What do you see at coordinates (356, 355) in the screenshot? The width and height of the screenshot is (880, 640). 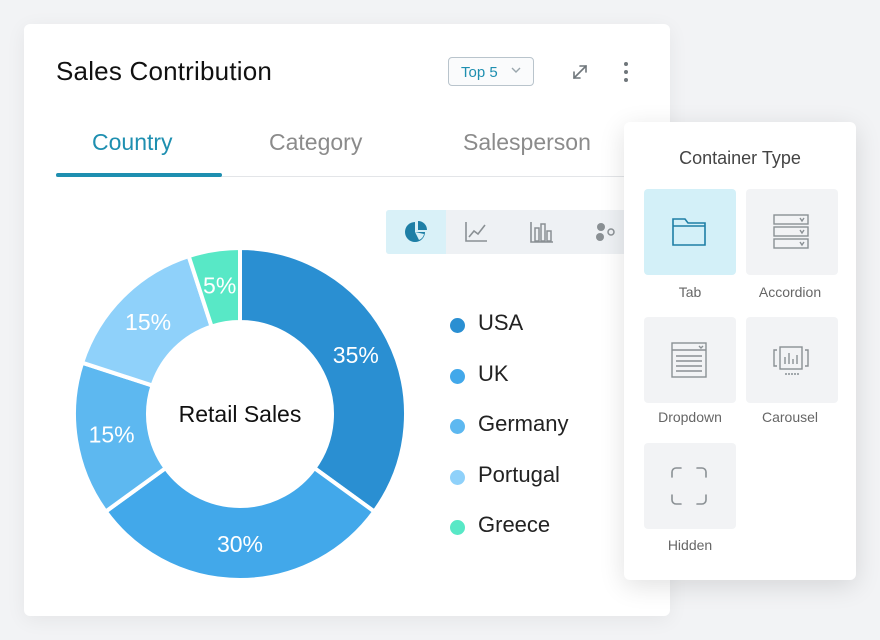 I see `donut-slice-label: 35%` at bounding box center [356, 355].